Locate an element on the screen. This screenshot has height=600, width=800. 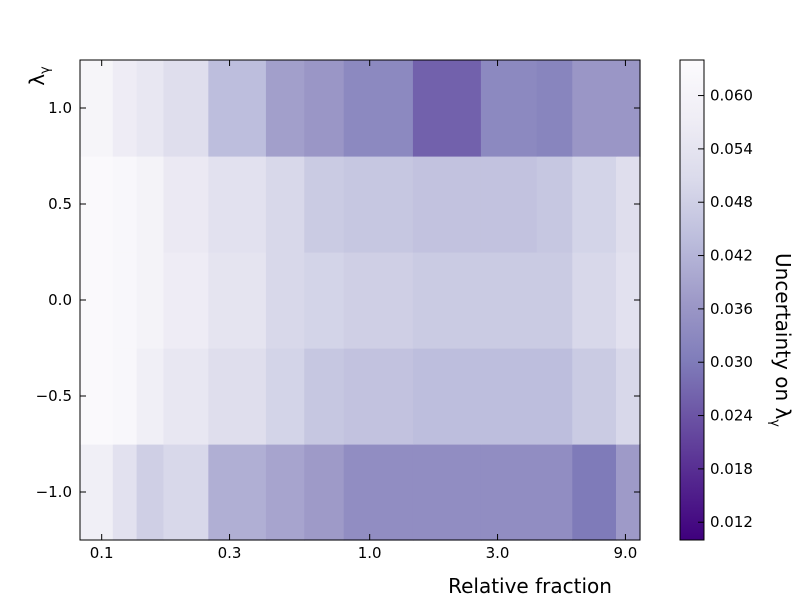
x-tick-label: 0.3 is located at coordinates (230, 553).